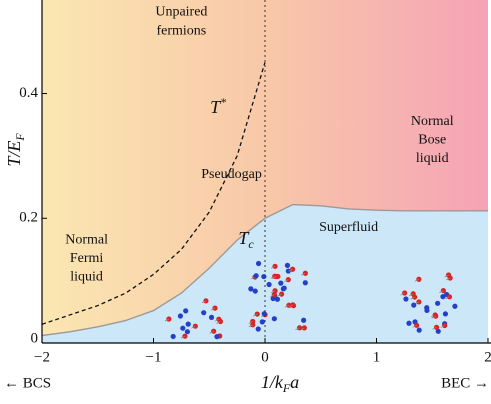 The image size is (491, 404). I want to click on region-label: Fermi, so click(87, 258).